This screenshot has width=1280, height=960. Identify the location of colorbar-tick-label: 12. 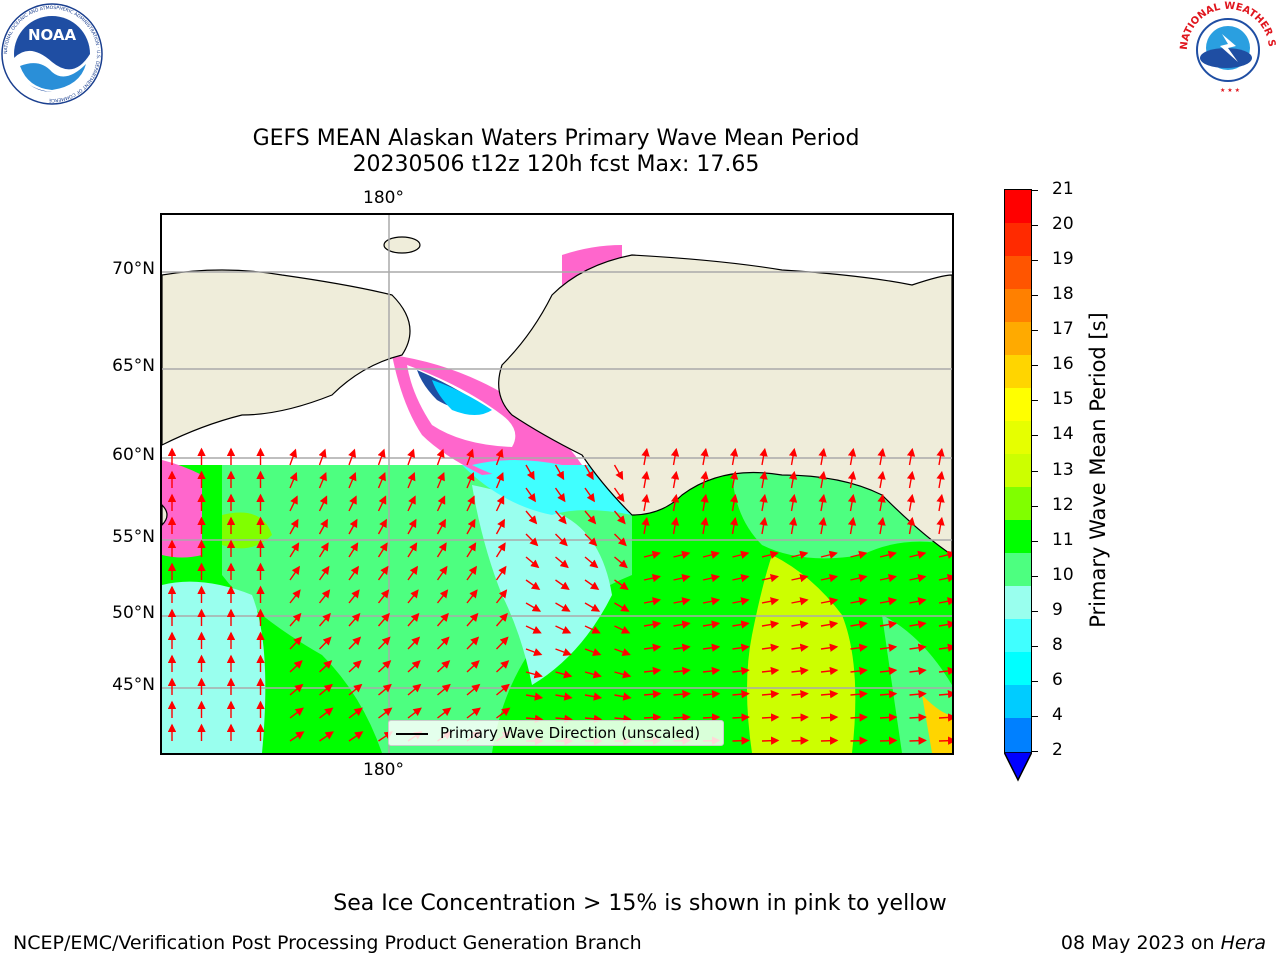
(1063, 504).